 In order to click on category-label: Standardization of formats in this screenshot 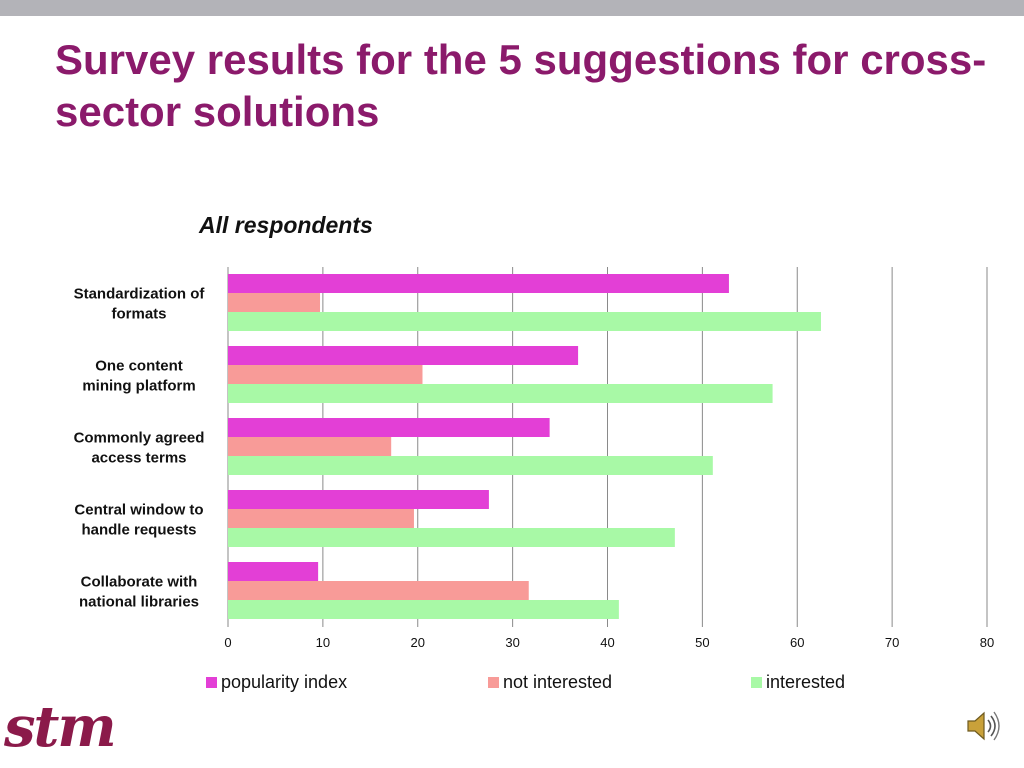, I will do `click(140, 304)`.